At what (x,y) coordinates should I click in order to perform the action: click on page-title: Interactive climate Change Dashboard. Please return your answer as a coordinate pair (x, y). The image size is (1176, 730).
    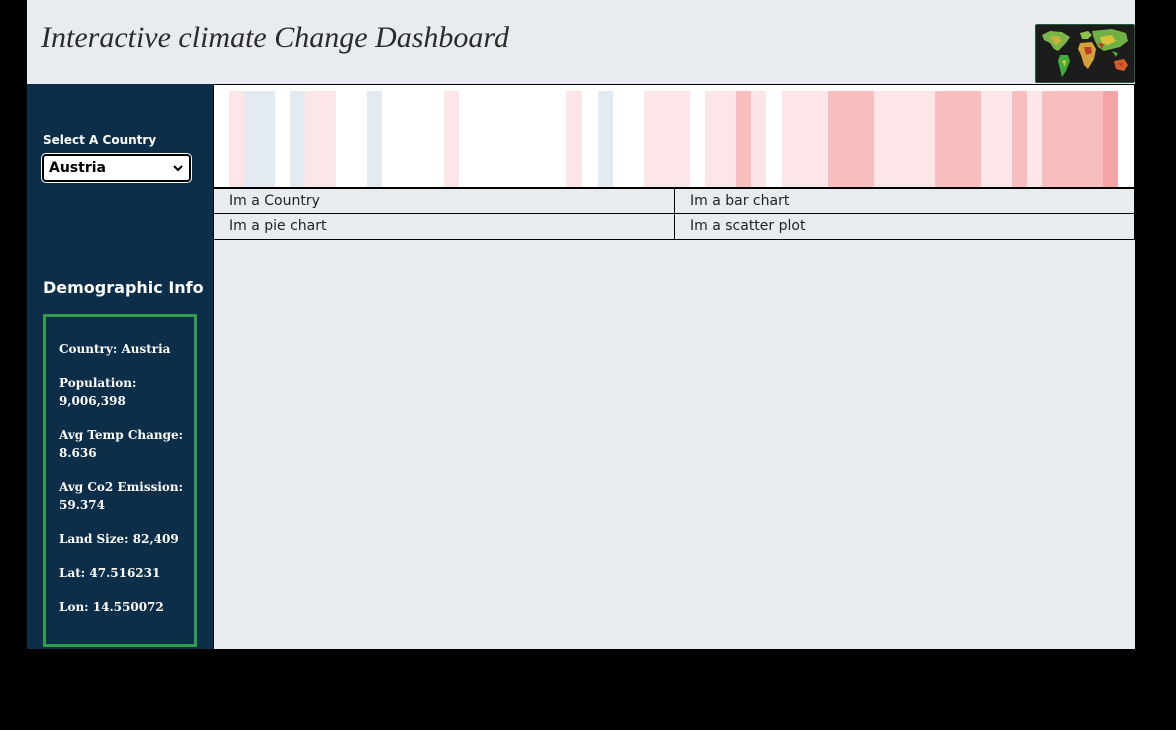
    Looking at the image, I should click on (275, 37).